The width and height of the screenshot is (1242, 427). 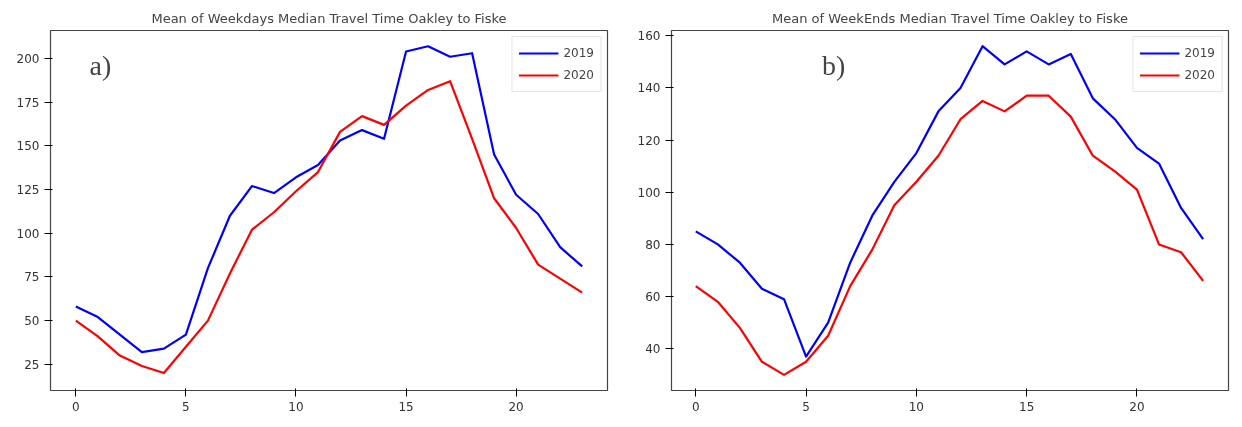 I want to click on y-tick-label: 75, so click(x=32, y=277).